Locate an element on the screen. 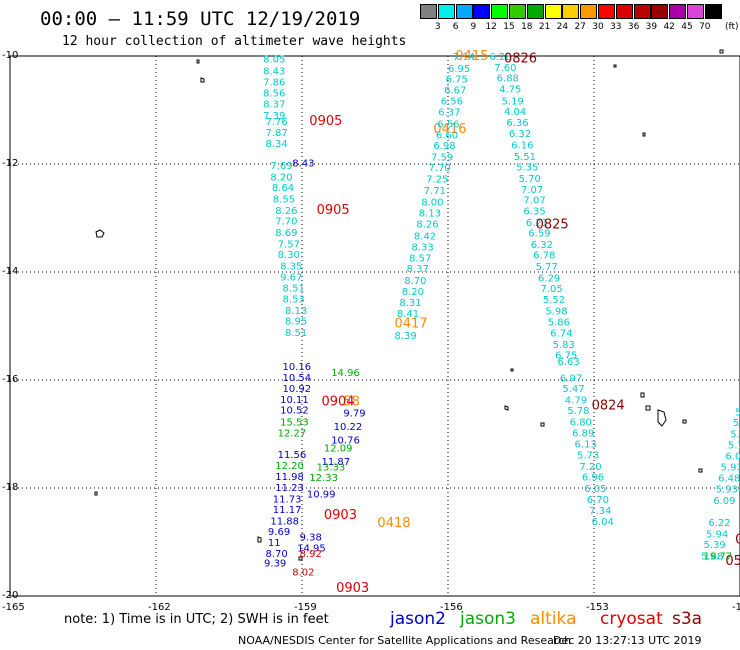 This screenshot has height=650, width=740. legend-item-jason3: jason3 is located at coordinates (488, 619).